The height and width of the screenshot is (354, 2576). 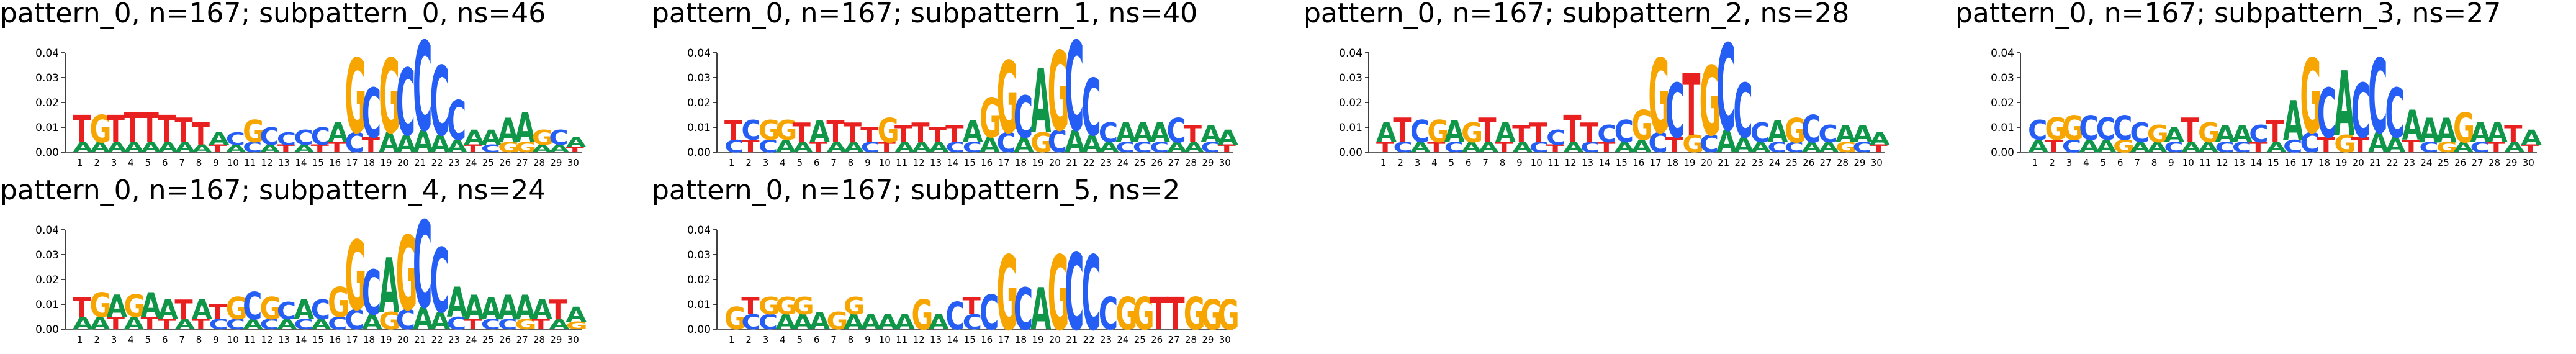 I want to click on y-tick-label: 0.02, so click(x=1350, y=103).